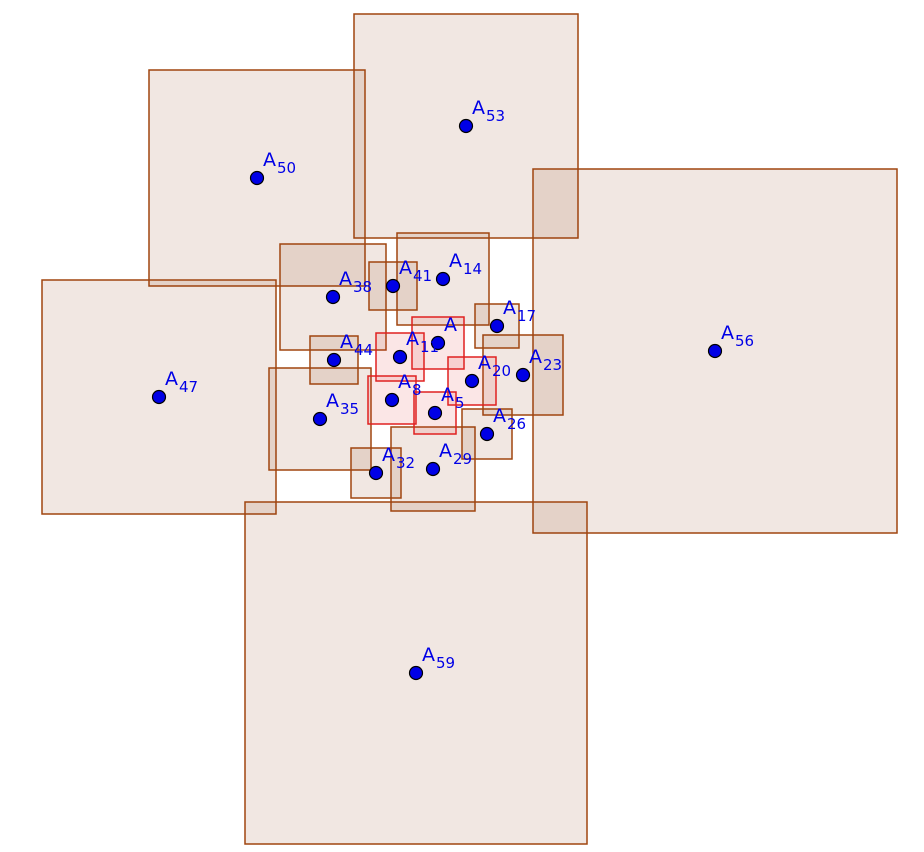  Describe the element at coordinates (333, 297) in the screenshot. I see `point-A38` at that location.